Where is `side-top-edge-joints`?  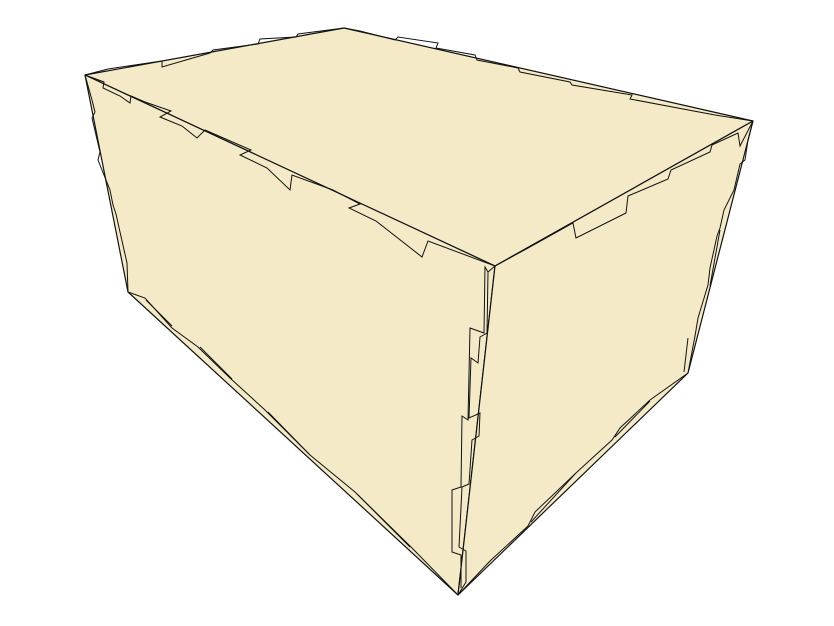 side-top-edge-joints is located at coordinates (624, 193).